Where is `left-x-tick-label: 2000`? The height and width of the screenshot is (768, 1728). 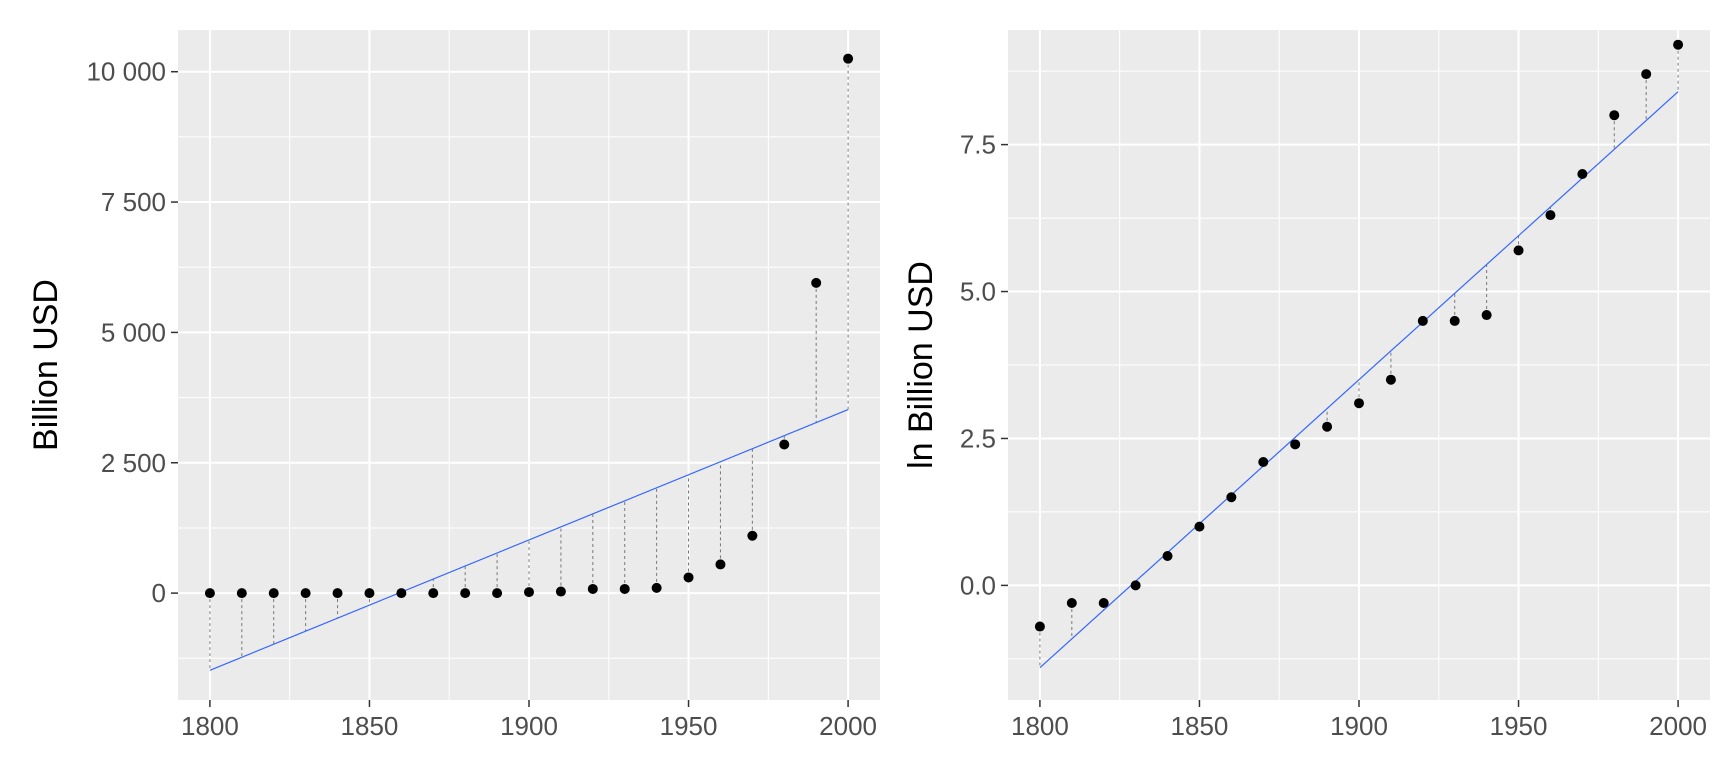 left-x-tick-label: 2000 is located at coordinates (848, 726).